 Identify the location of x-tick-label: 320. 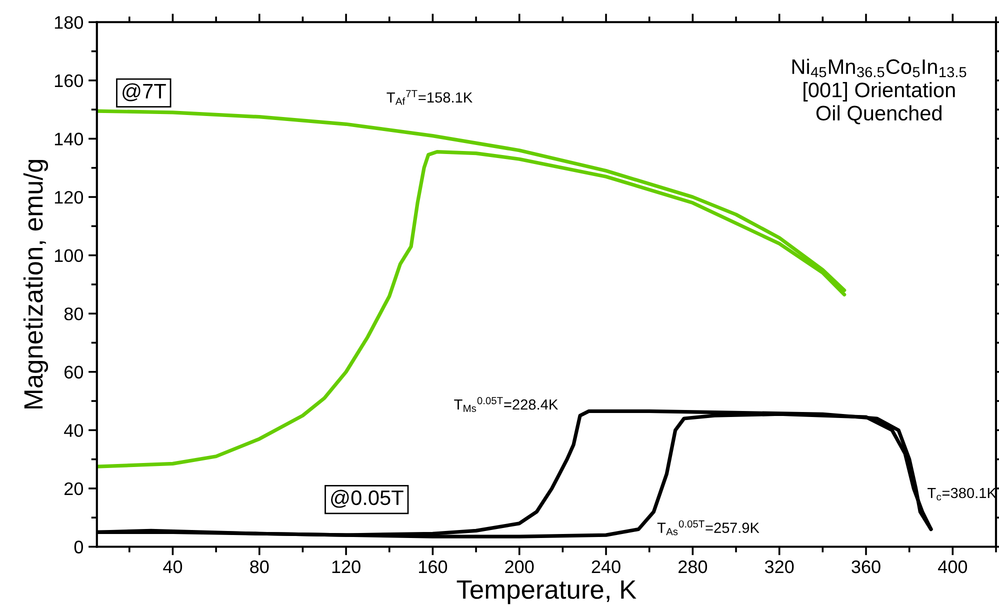
(779, 567).